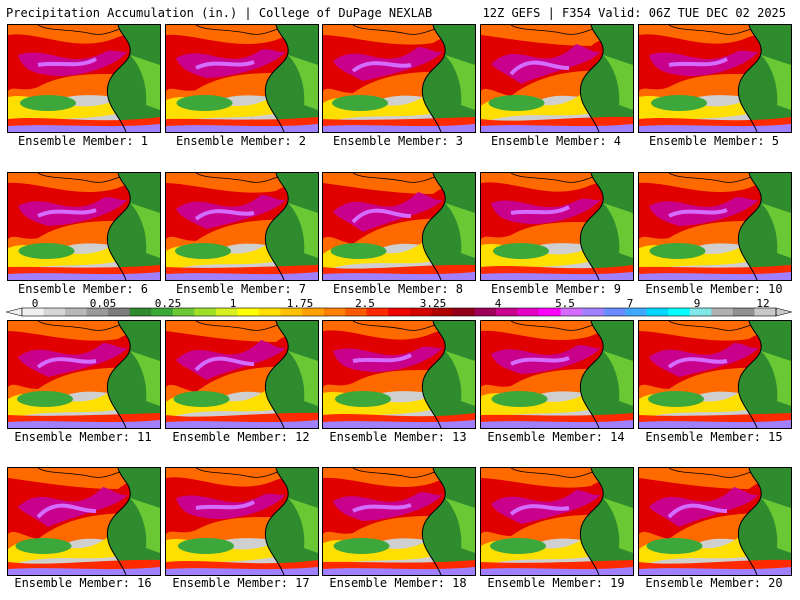  I want to click on colorbar-outline, so click(399, 312).